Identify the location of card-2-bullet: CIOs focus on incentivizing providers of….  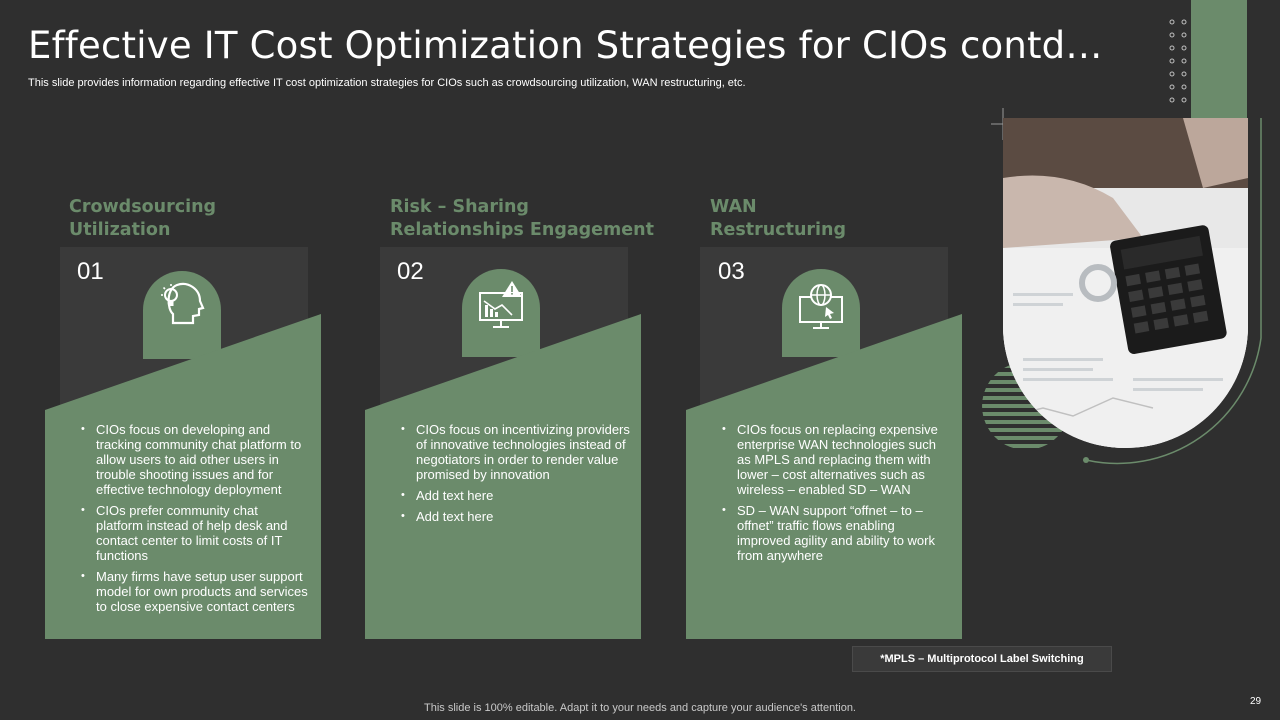
(515, 452).